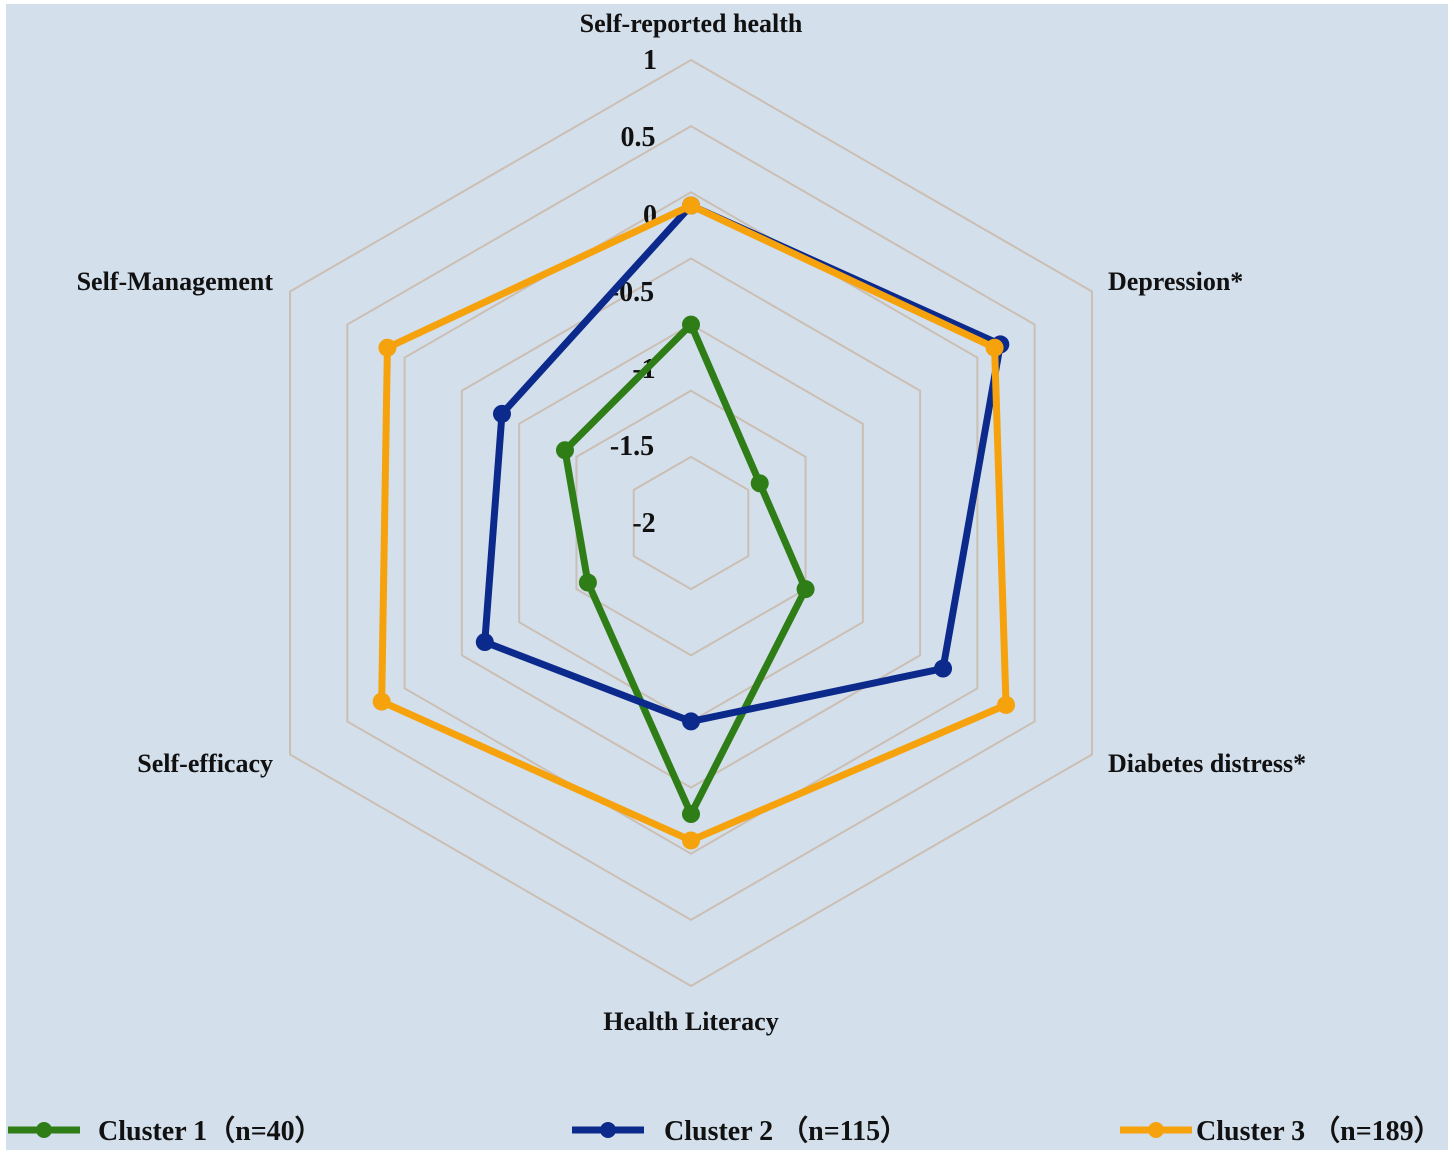  What do you see at coordinates (210, 1130) in the screenshot?
I see `legend-label-cluster-1: Cluster 1（n=40）` at bounding box center [210, 1130].